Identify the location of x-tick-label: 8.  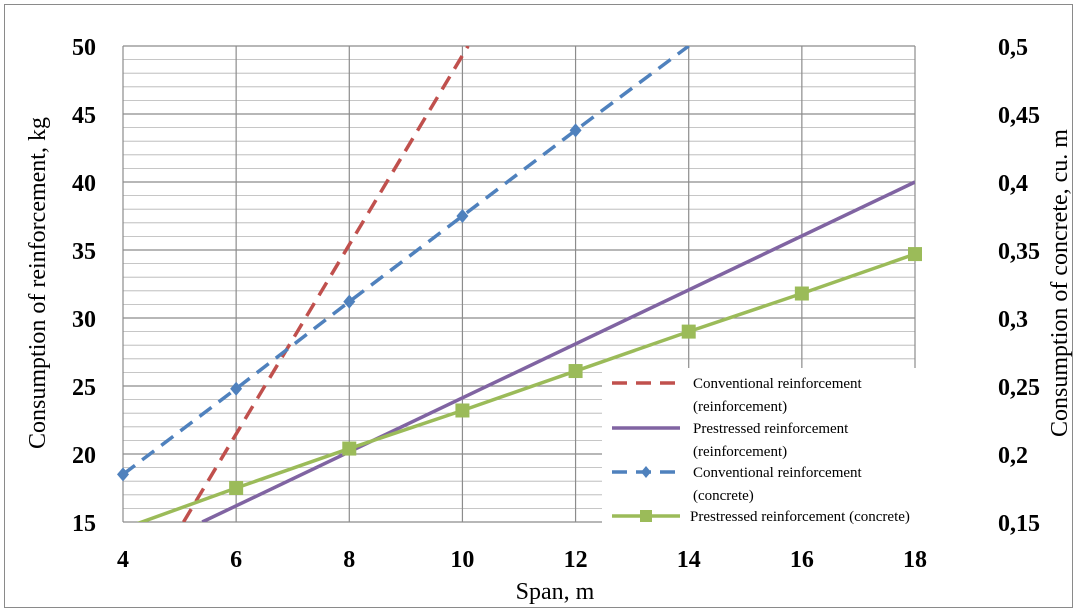
(349, 560).